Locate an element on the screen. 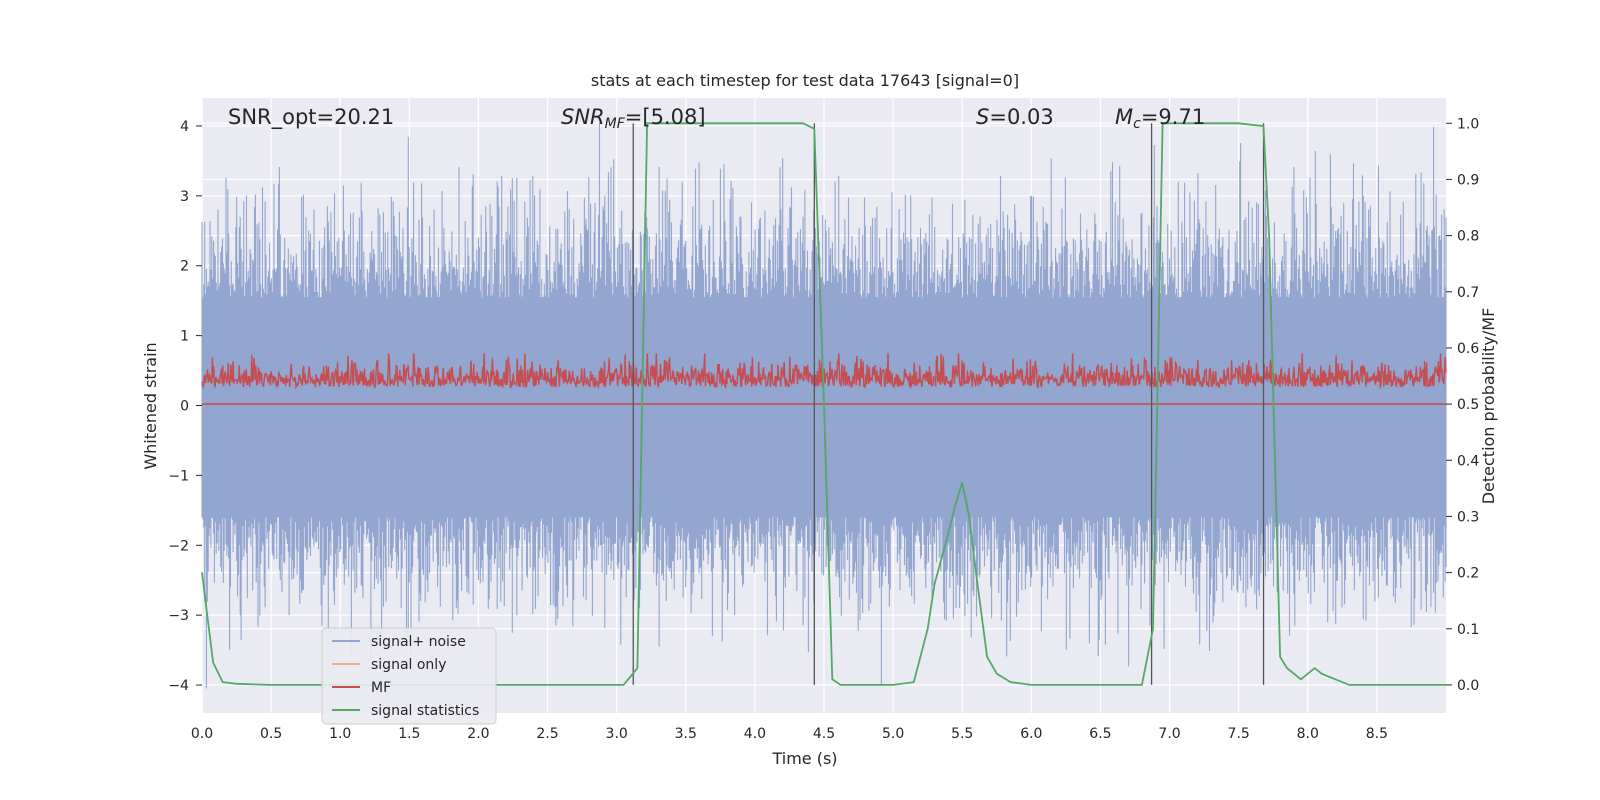 The image size is (1600, 800). x-tick-label: 4.5 is located at coordinates (824, 734).